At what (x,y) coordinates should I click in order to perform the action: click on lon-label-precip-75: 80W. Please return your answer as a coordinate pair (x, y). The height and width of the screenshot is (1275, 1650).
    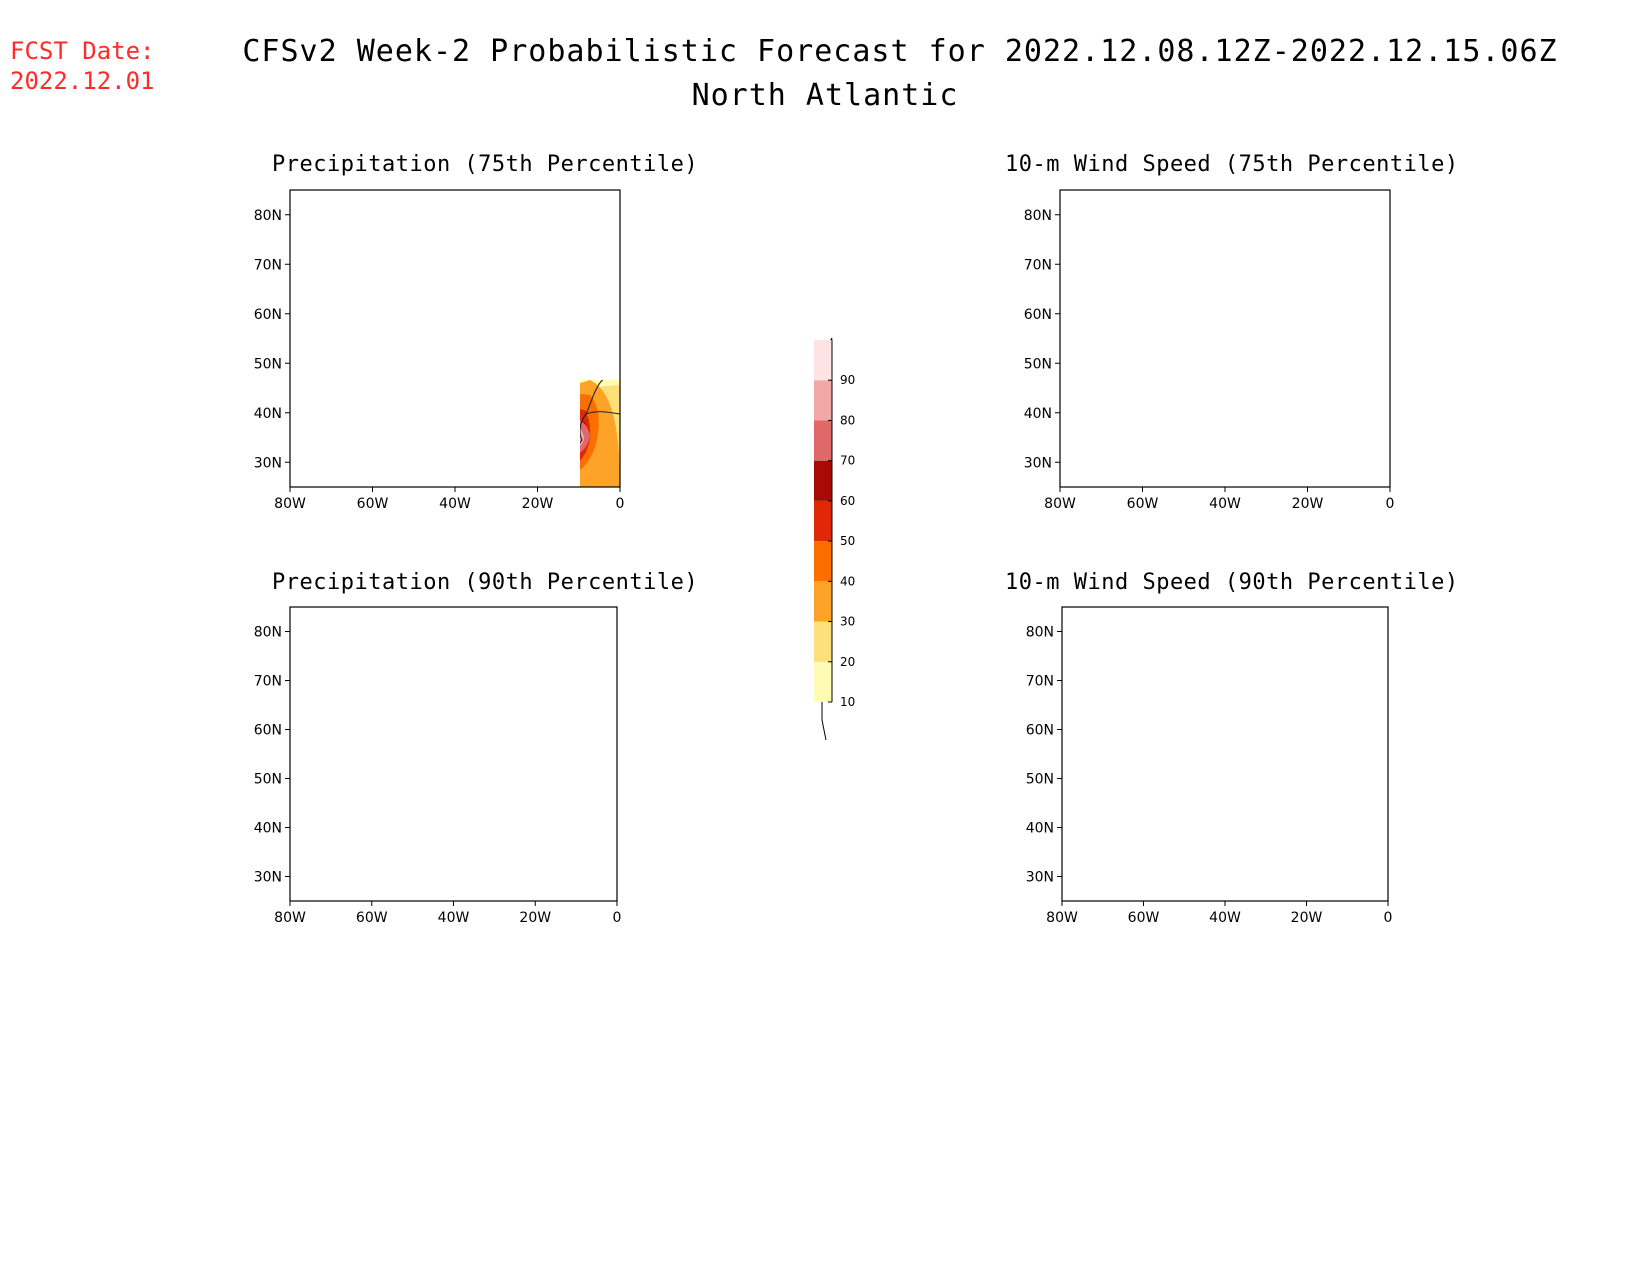
    Looking at the image, I should click on (290, 504).